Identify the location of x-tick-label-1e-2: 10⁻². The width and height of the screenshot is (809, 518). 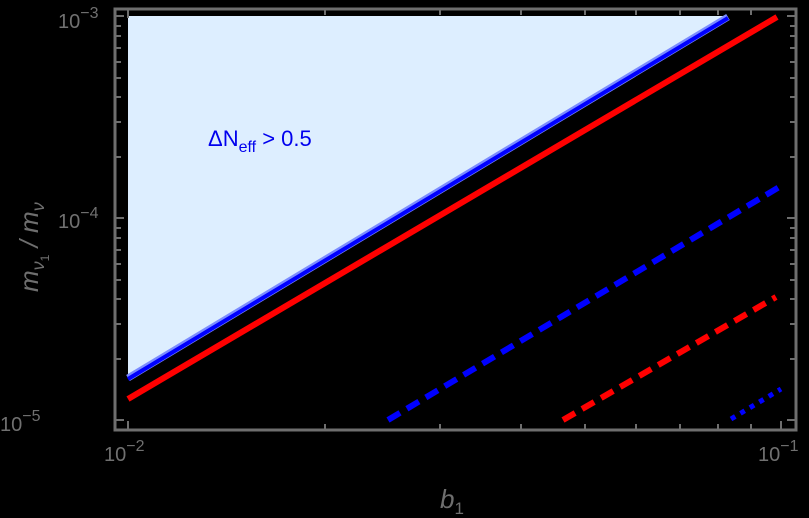
(124, 452).